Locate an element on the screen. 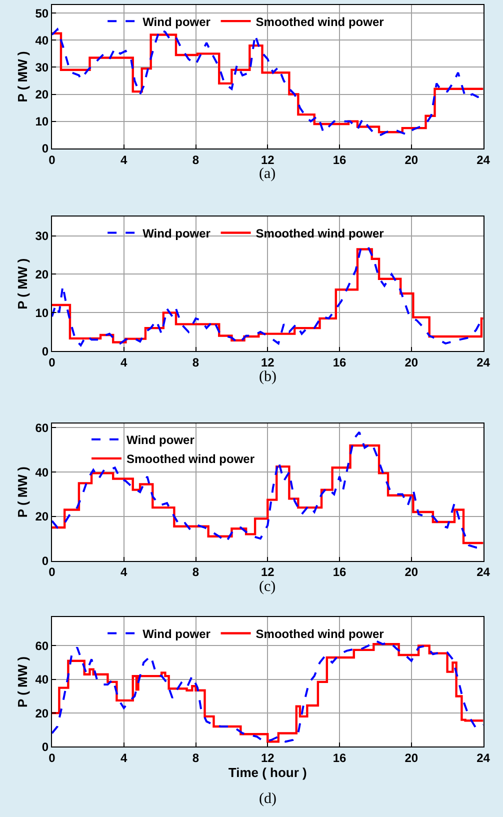 The image size is (503, 817). x-axis-title: Time ( hour ) is located at coordinates (267, 772).